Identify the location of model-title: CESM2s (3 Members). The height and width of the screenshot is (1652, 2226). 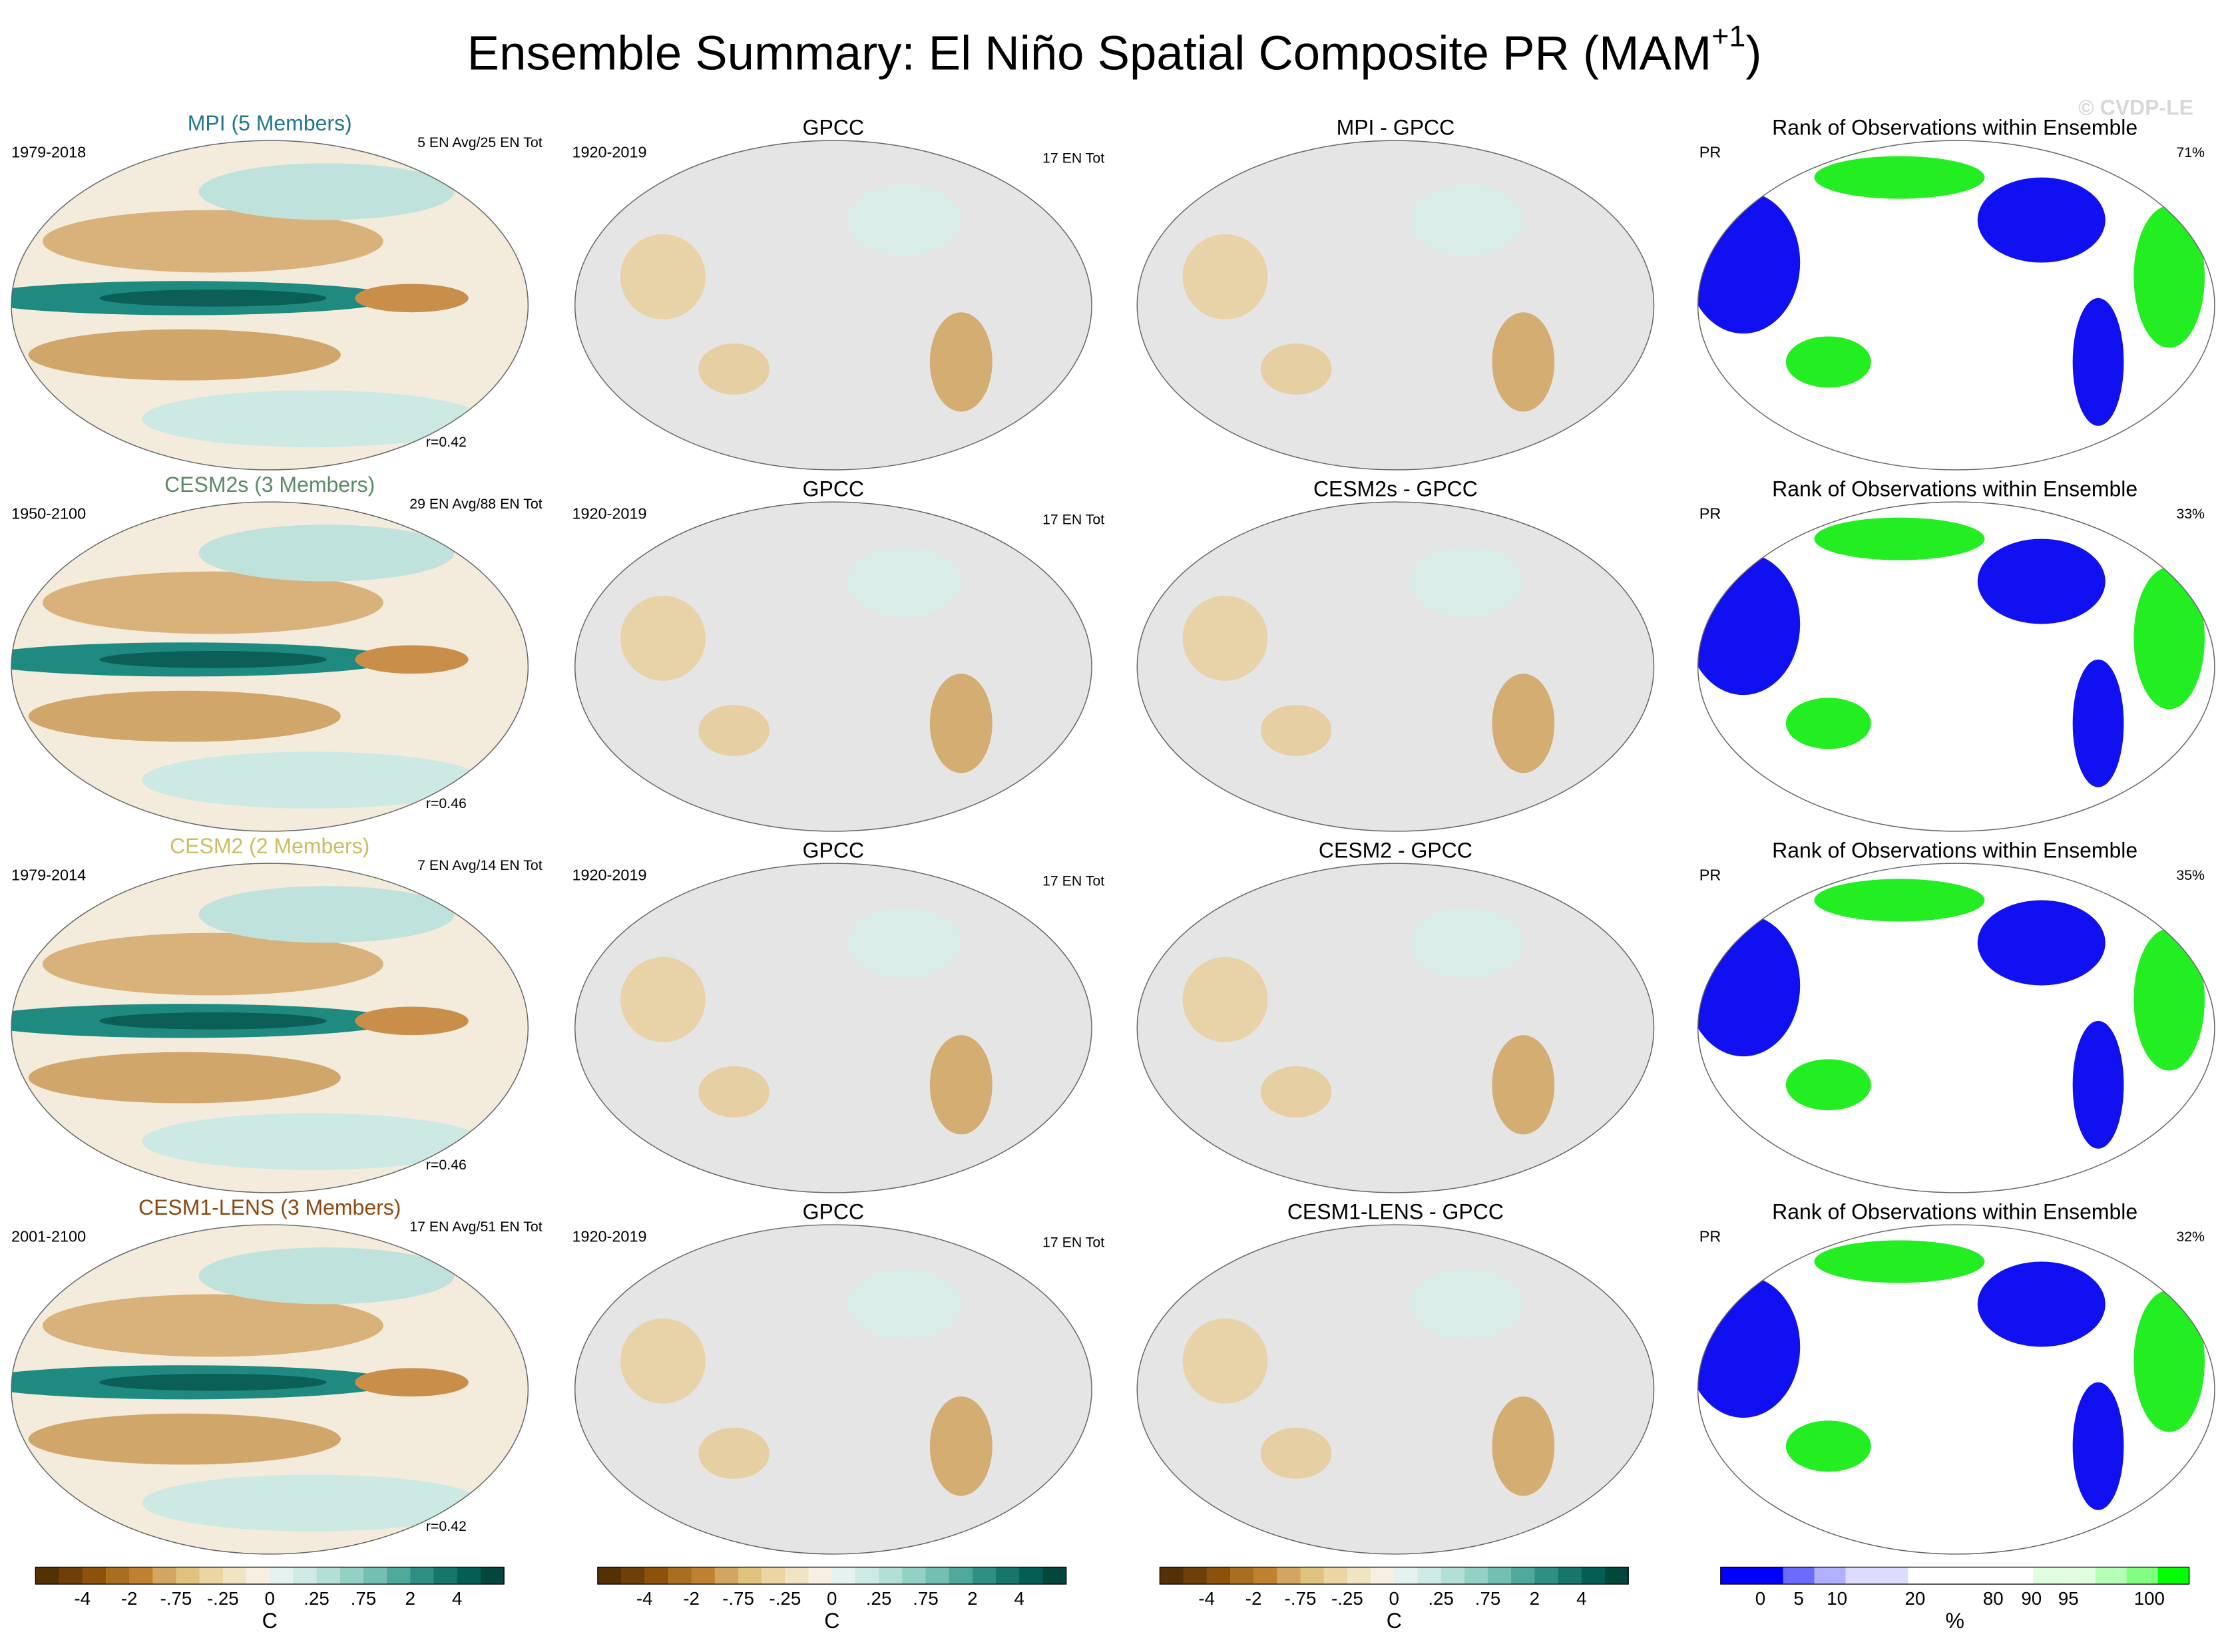
(269, 485).